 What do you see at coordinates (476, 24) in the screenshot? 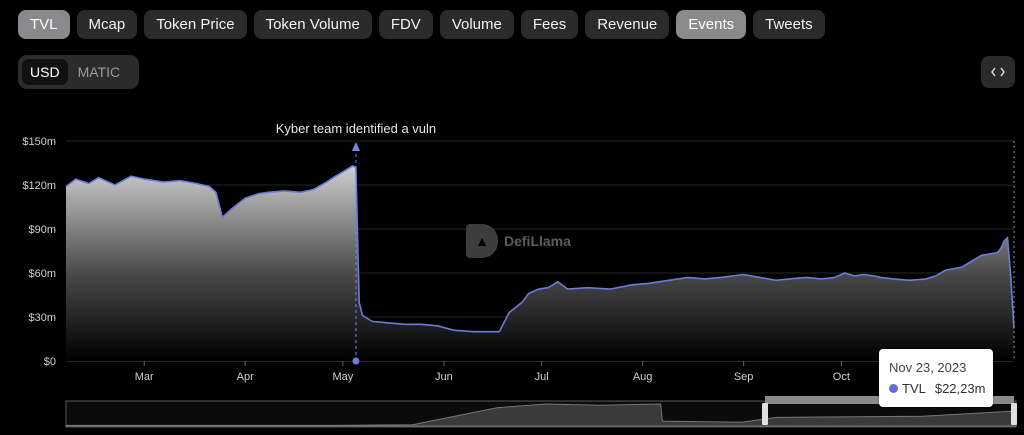
I see `tab-volume: Volume` at bounding box center [476, 24].